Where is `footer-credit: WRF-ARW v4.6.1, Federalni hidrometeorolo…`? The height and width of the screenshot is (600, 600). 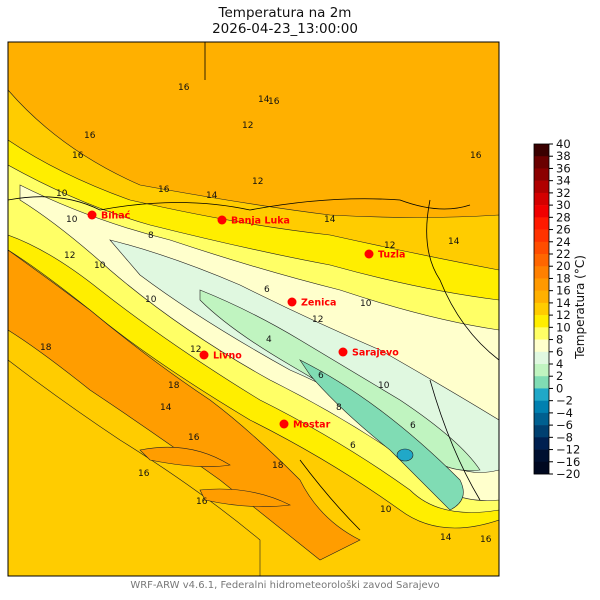 footer-credit: WRF-ARW v4.6.1, Federalni hidrometeorolo… is located at coordinates (285, 585).